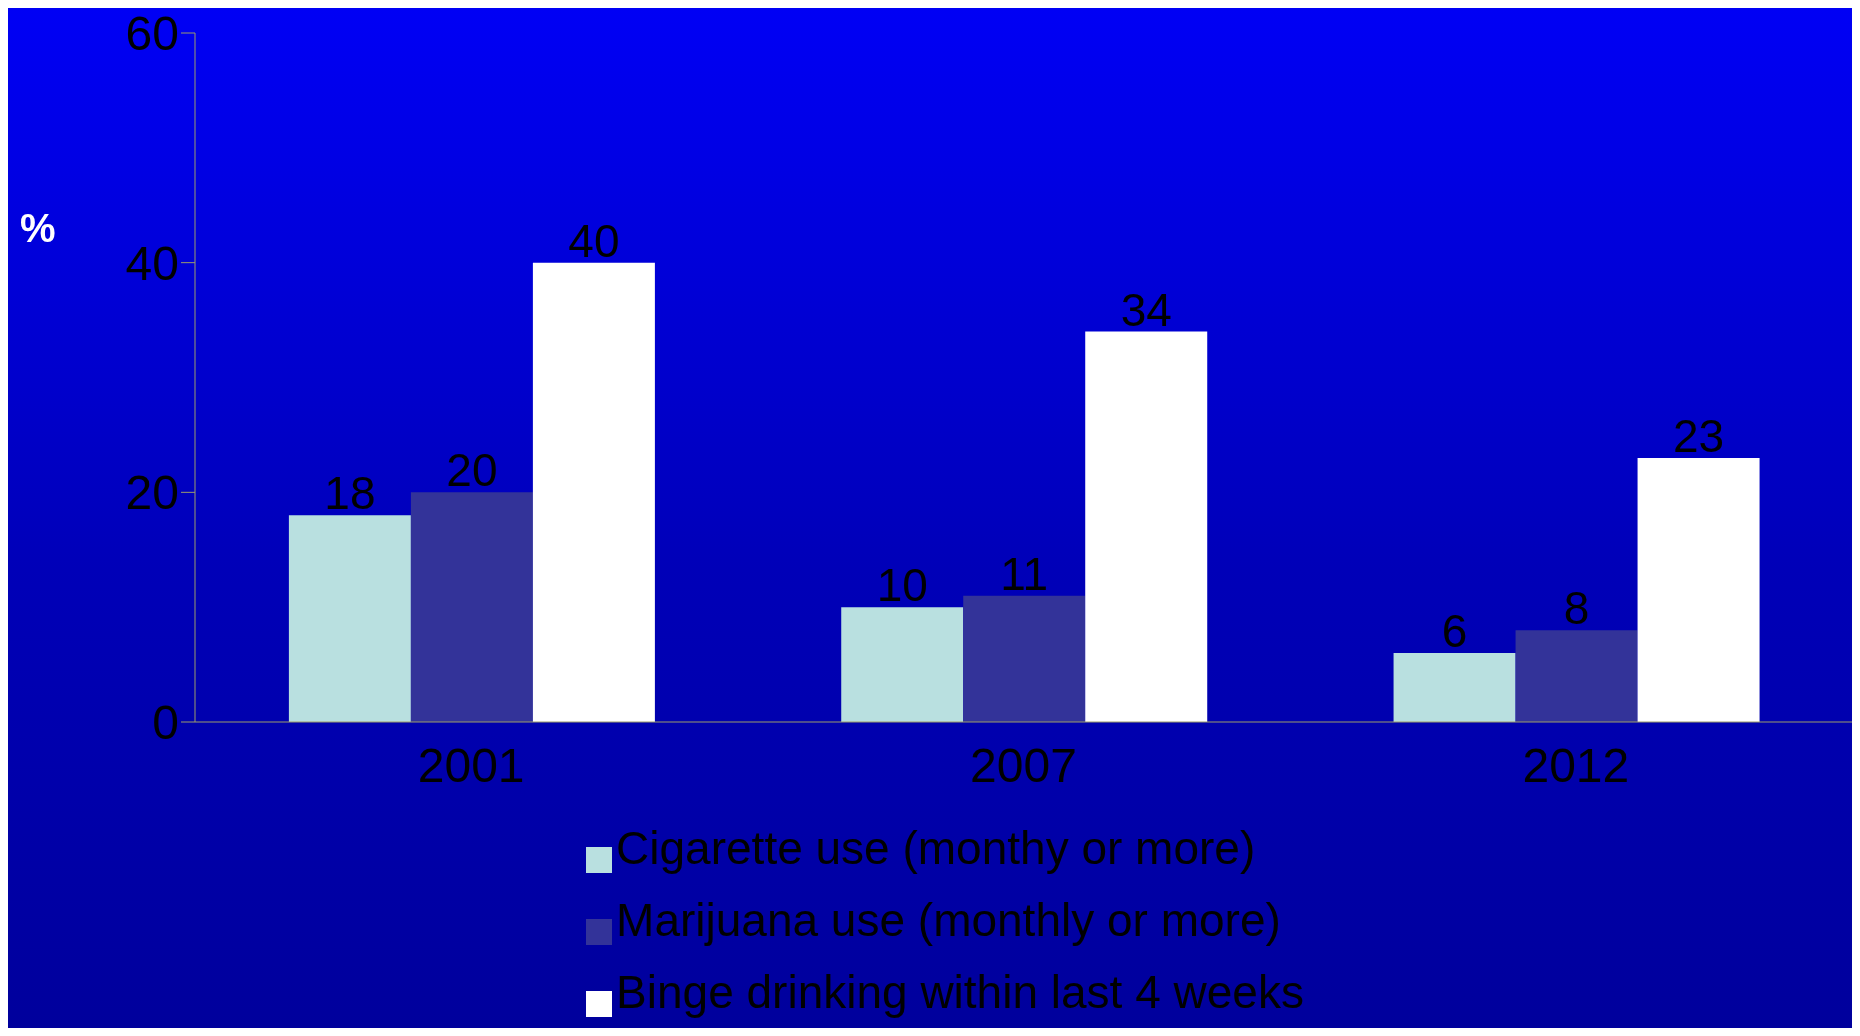 This screenshot has height=1036, width=1860. What do you see at coordinates (472, 470) in the screenshot?
I see `data-label: 20` at bounding box center [472, 470].